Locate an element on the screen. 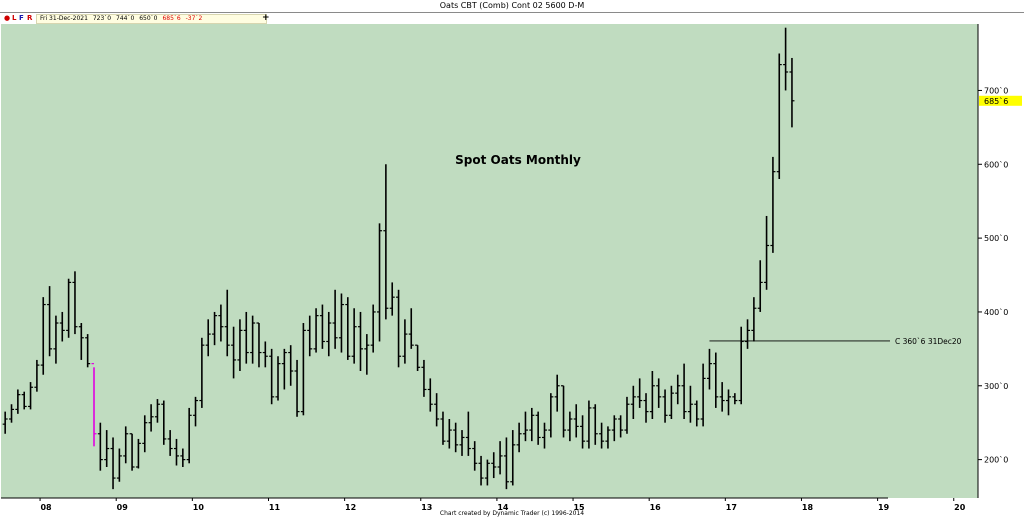 This screenshot has width=1024, height=518. current-price-label: 685`6 is located at coordinates (996, 101).